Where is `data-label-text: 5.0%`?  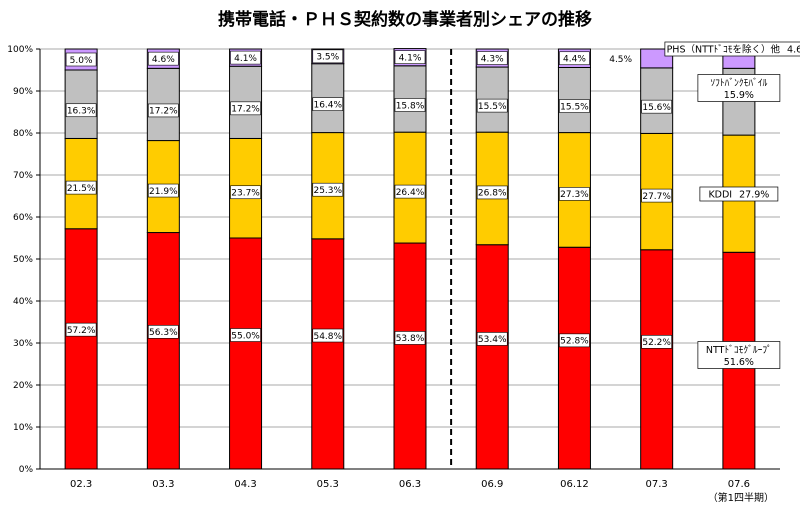 data-label-text: 5.0% is located at coordinates (81, 61).